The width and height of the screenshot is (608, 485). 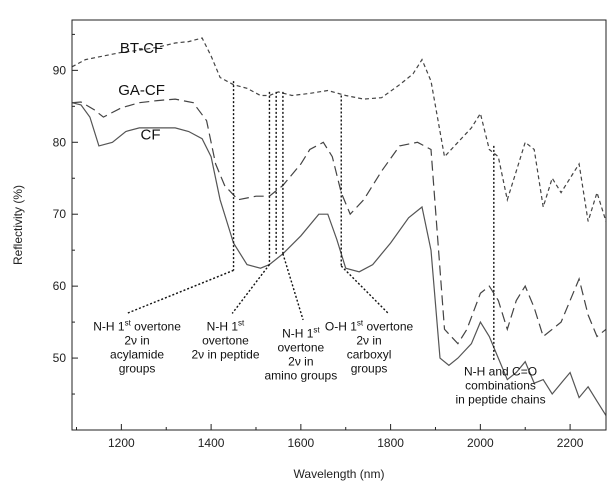 I want to click on series-labels: BT-CF GA-CF CF, so click(x=141, y=91).